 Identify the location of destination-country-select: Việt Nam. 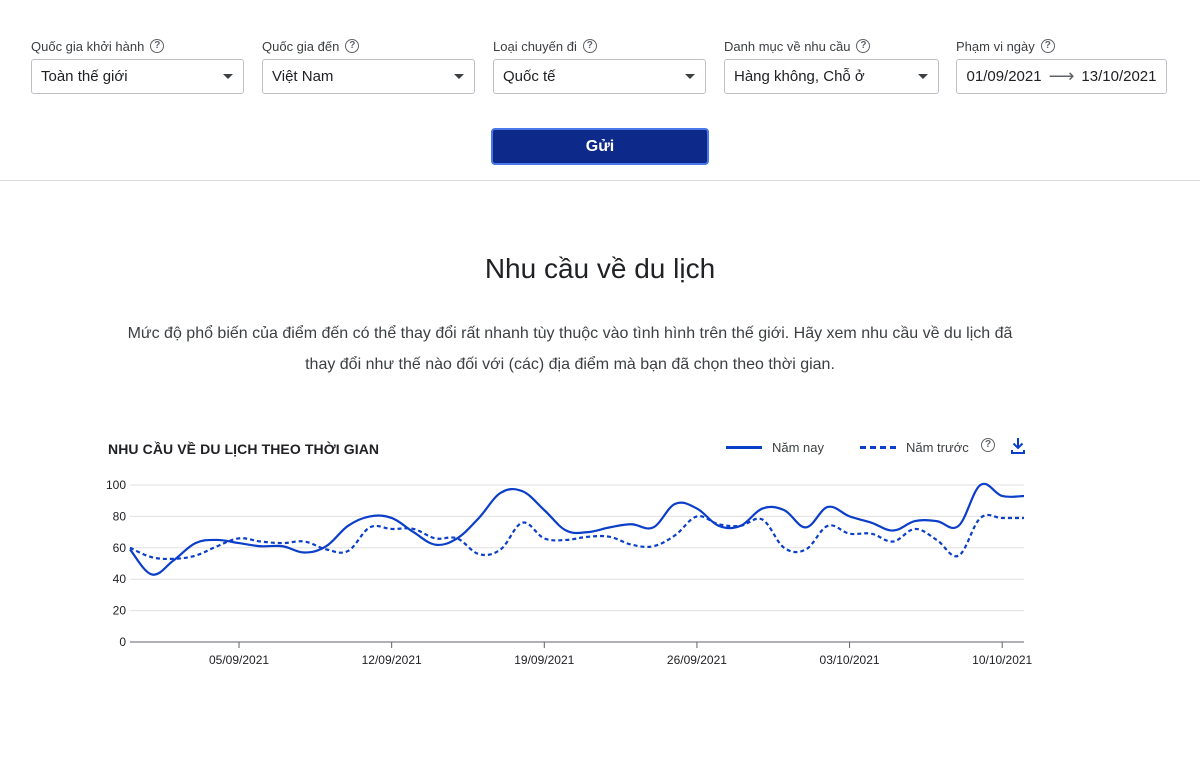
(368, 76).